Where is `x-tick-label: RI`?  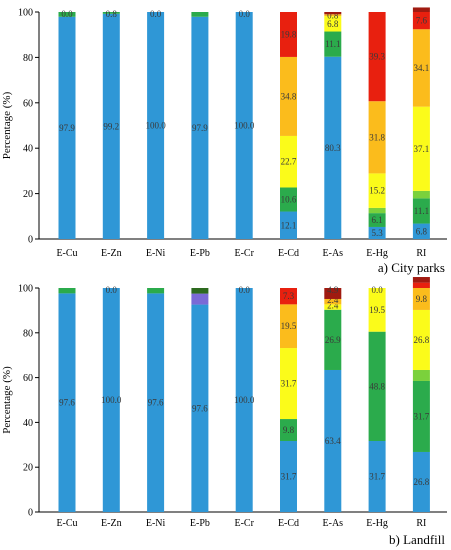 x-tick-label: RI is located at coordinates (421, 523).